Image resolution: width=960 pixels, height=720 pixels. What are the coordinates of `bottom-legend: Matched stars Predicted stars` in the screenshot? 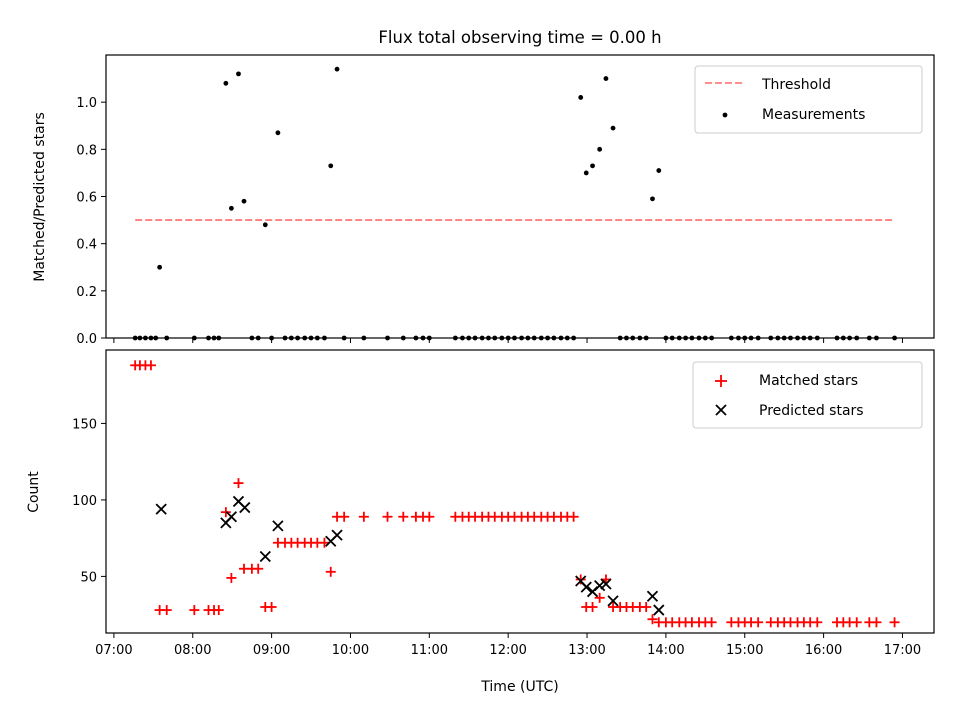 It's located at (807, 395).